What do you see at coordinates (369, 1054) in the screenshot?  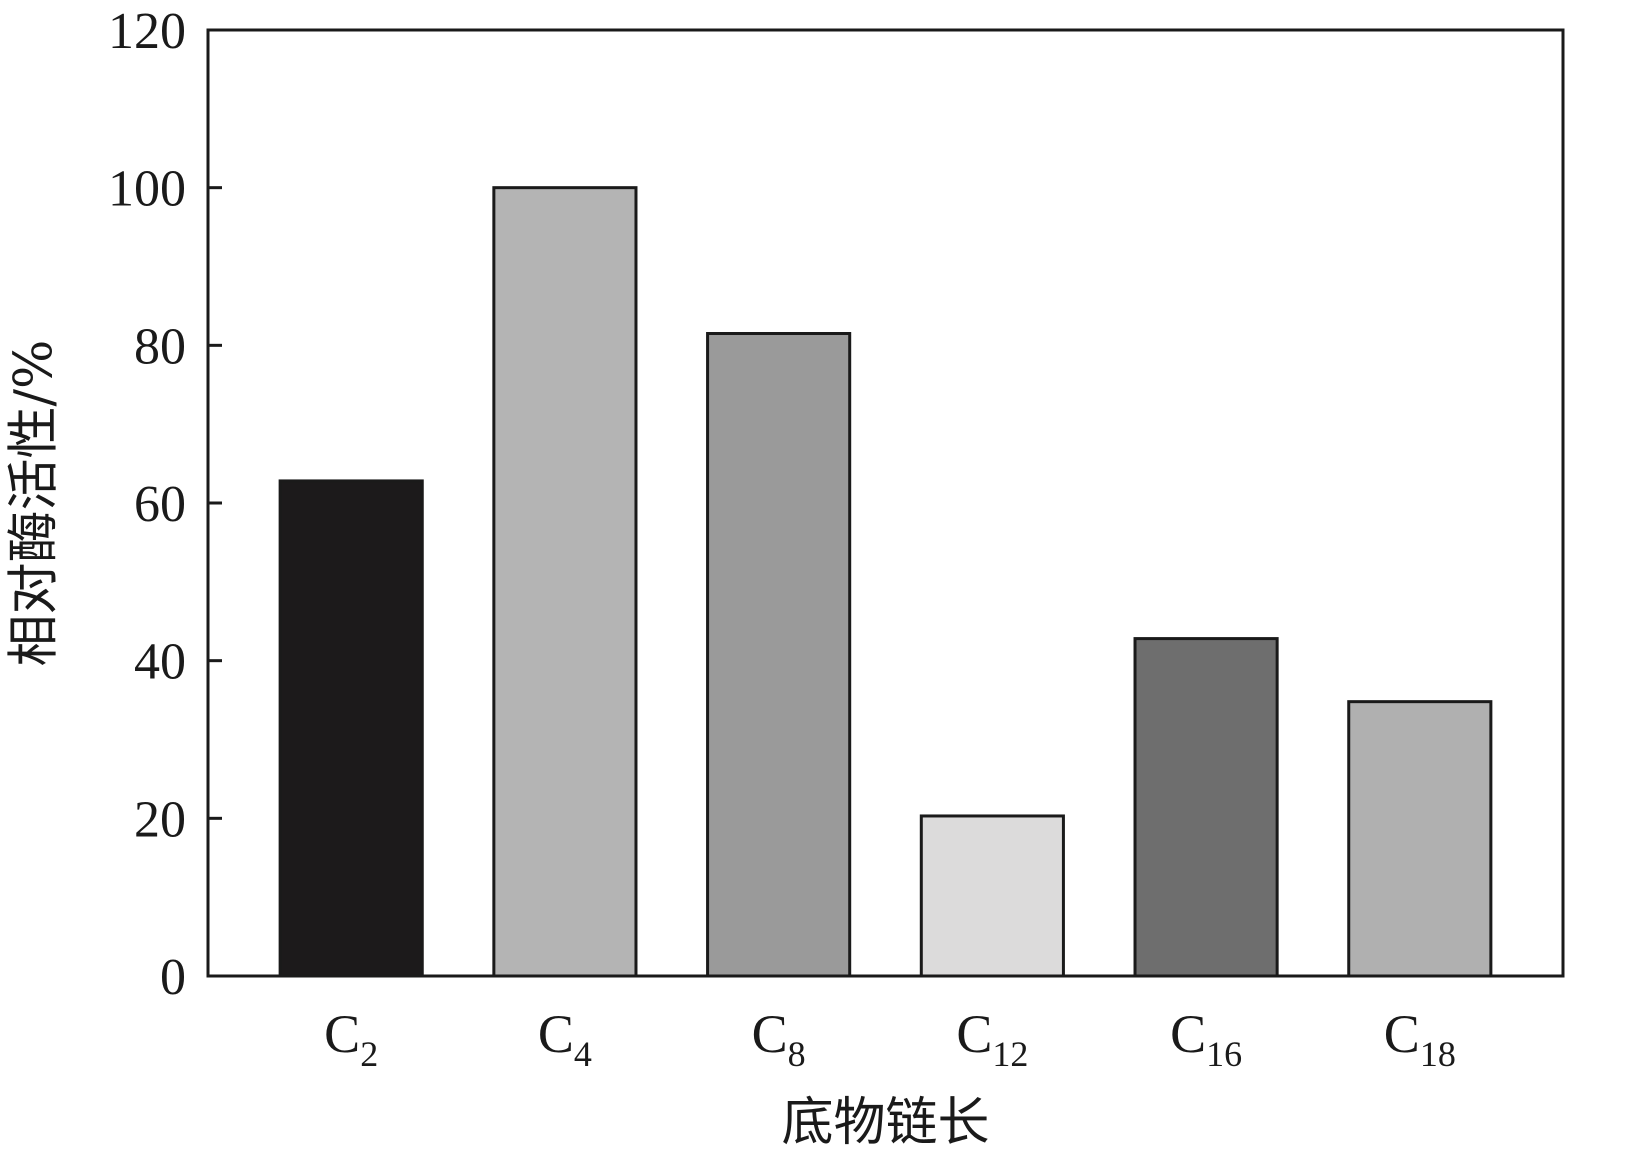 I see `x-tick-label-subscript: 2` at bounding box center [369, 1054].